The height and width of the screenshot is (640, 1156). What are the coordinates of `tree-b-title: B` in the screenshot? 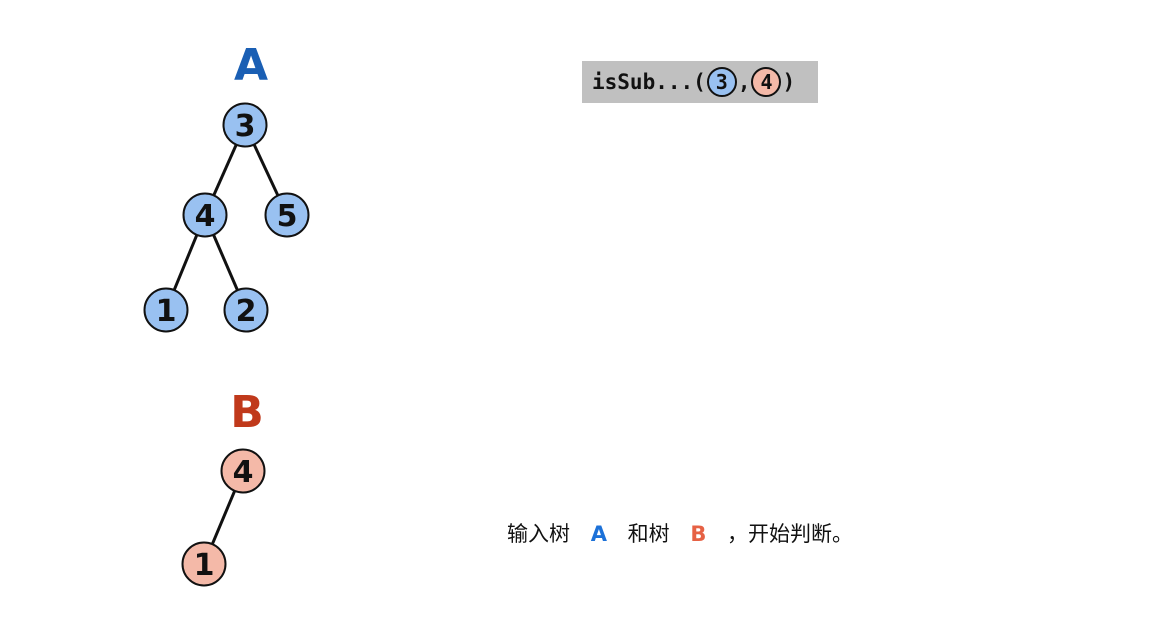 It's located at (247, 412).